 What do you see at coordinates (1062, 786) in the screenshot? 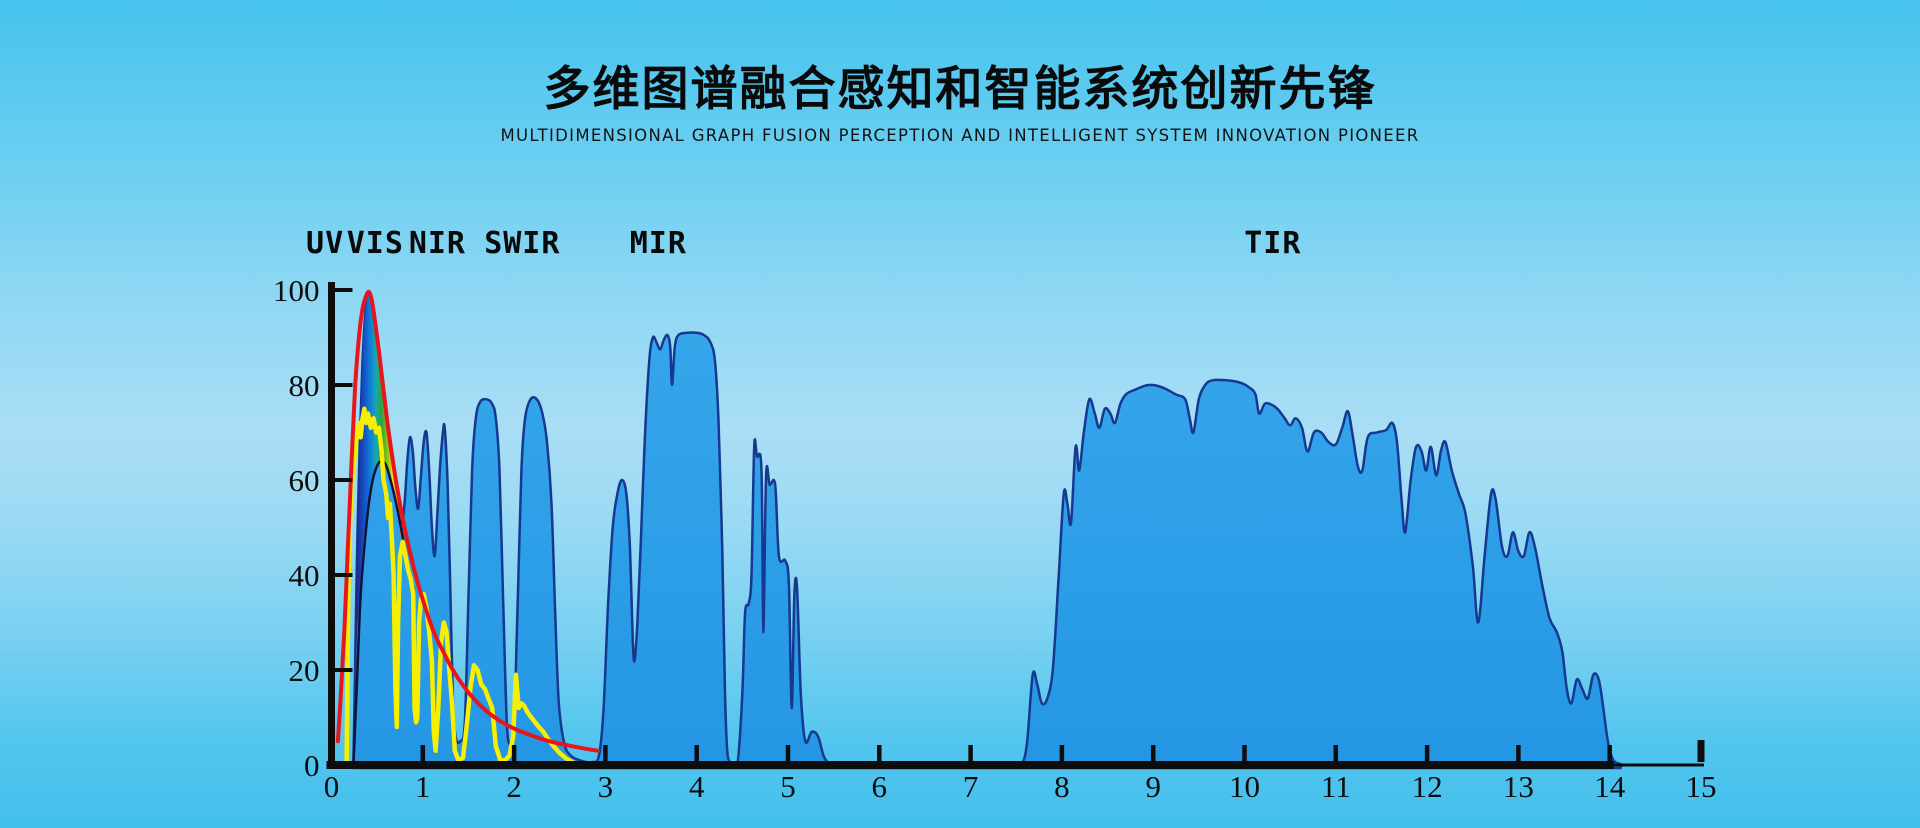
I see `x-tick-label-8: 8` at bounding box center [1062, 786].